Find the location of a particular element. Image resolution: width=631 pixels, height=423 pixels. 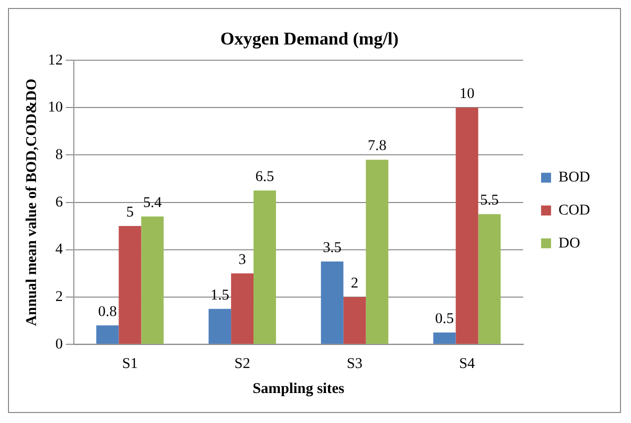

data-label: 5.4 is located at coordinates (152, 203).